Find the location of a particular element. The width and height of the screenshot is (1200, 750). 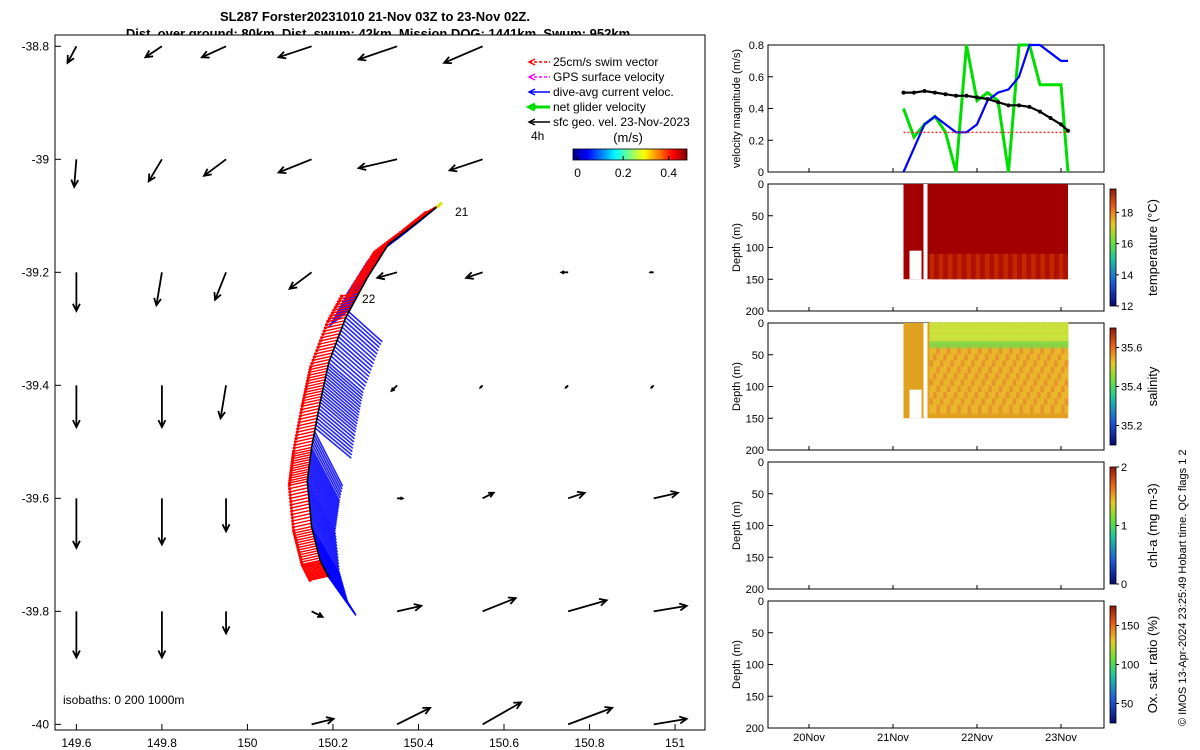

panel-y-tick-label: 100 is located at coordinates (755, 388).